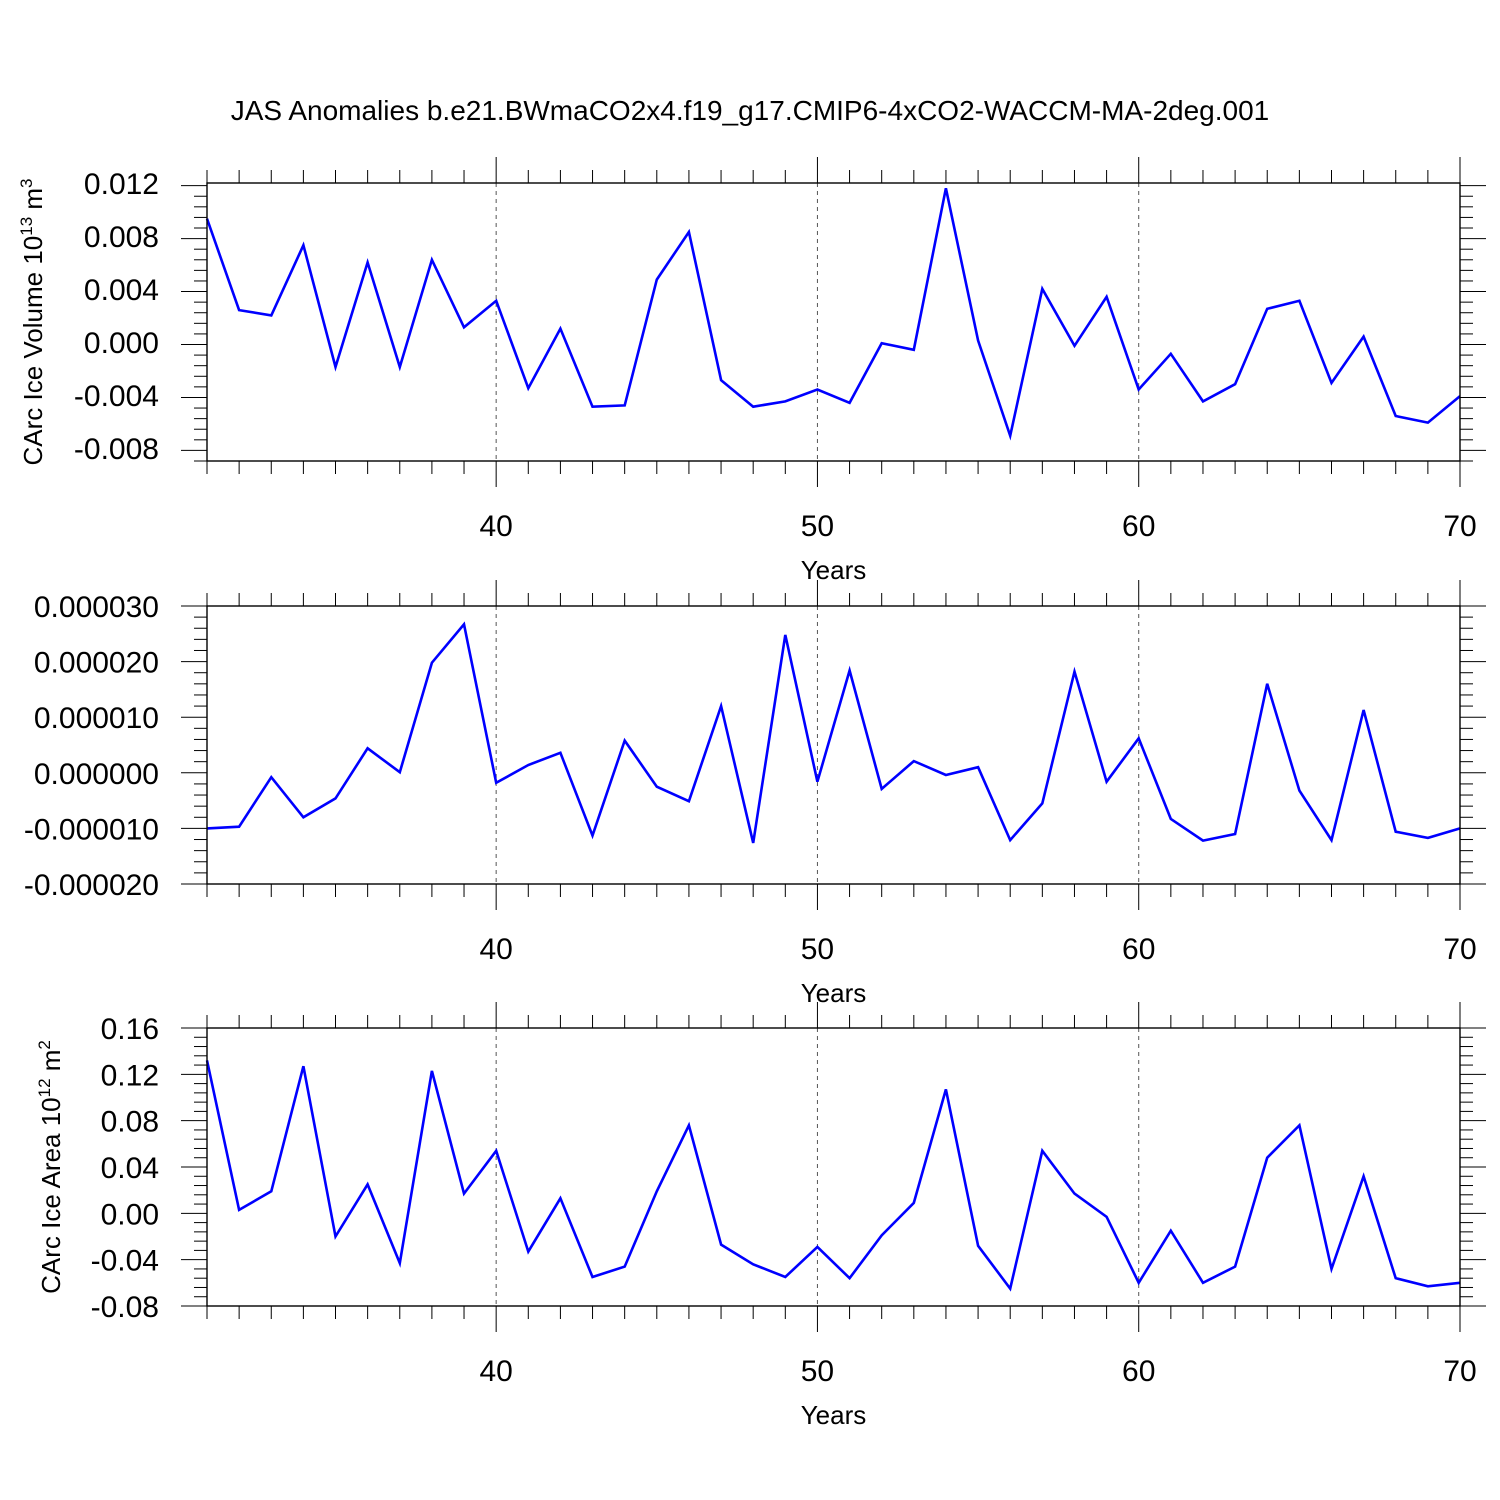  Describe the element at coordinates (96, 607) in the screenshot. I see `y-tick-label: 0.000030` at that location.